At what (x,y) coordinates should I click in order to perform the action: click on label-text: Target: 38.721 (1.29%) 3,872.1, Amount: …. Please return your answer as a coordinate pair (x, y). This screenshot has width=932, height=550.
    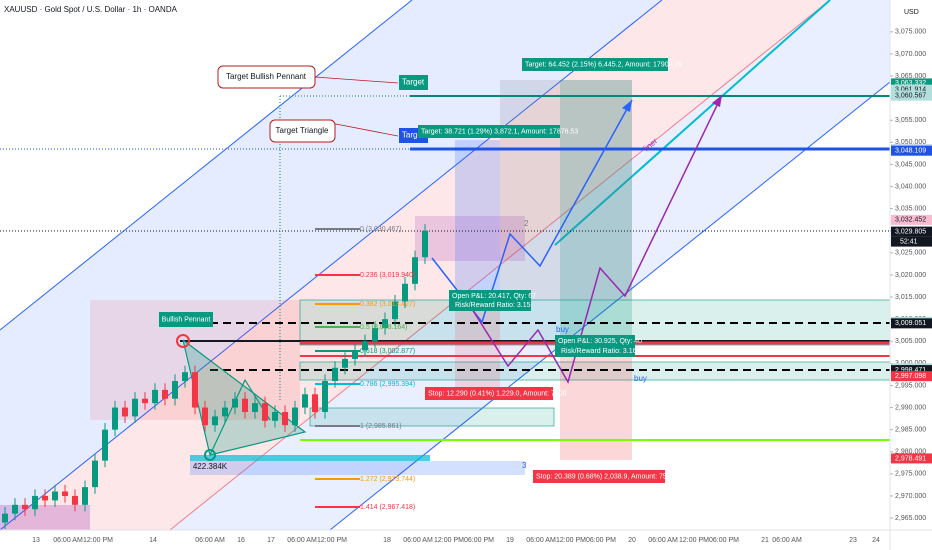
    Looking at the image, I should click on (499, 131).